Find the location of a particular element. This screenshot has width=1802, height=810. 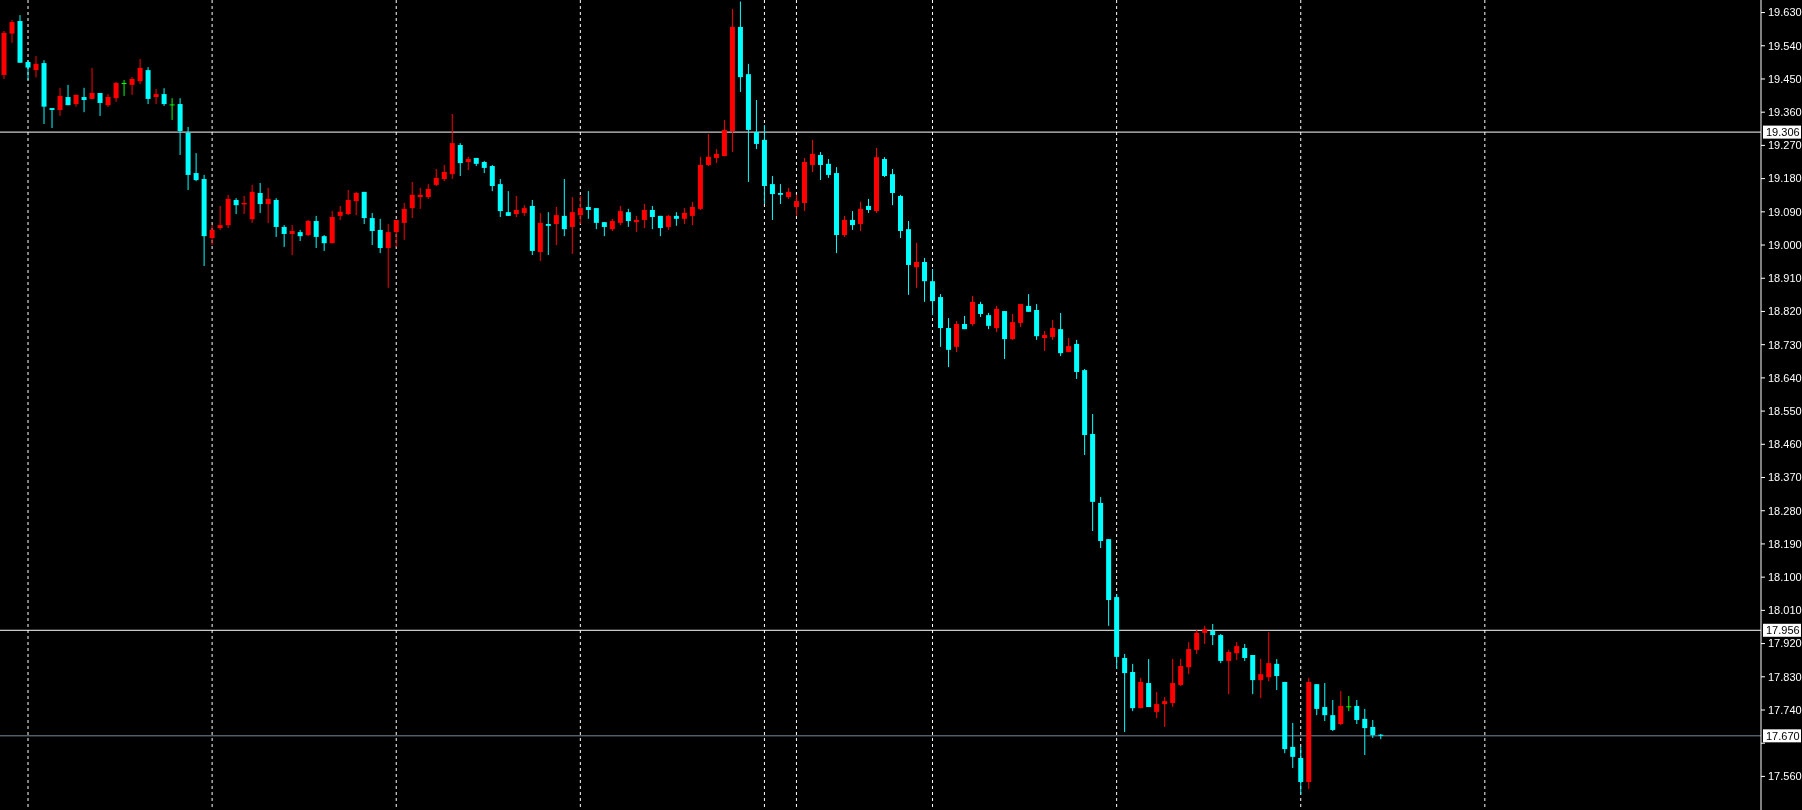

ref-line-label: 19.306 is located at coordinates (1783, 131).